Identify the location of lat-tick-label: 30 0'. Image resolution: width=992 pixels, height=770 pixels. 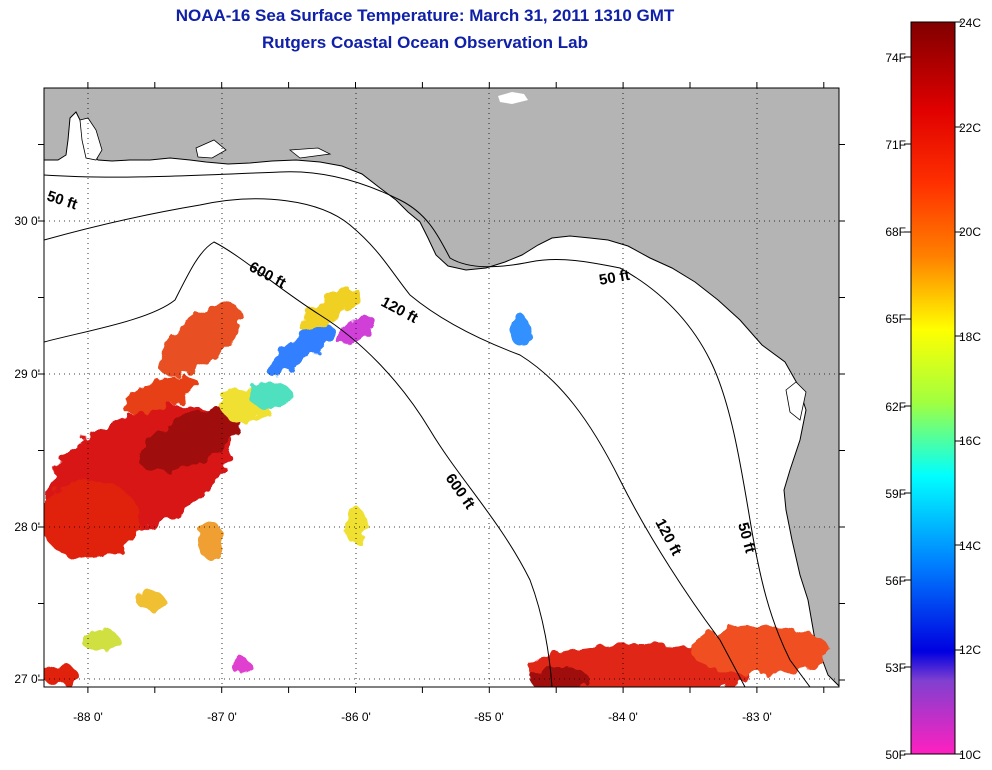
(27, 221).